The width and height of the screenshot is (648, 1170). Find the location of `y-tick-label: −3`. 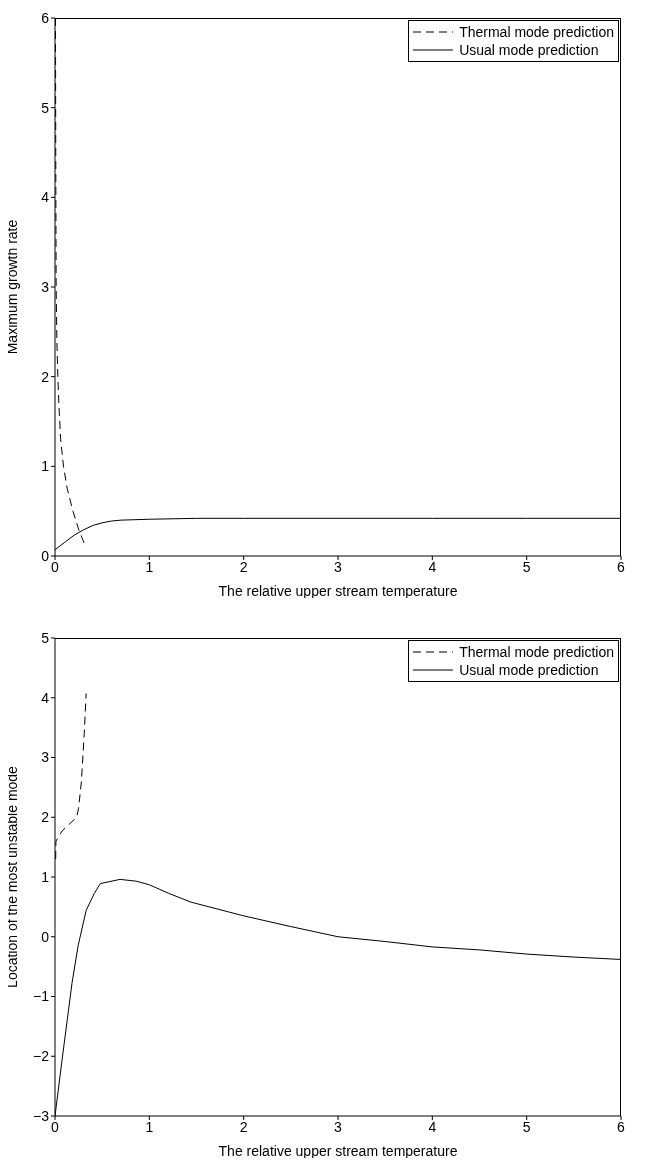

y-tick-label: −3 is located at coordinates (41, 1115).